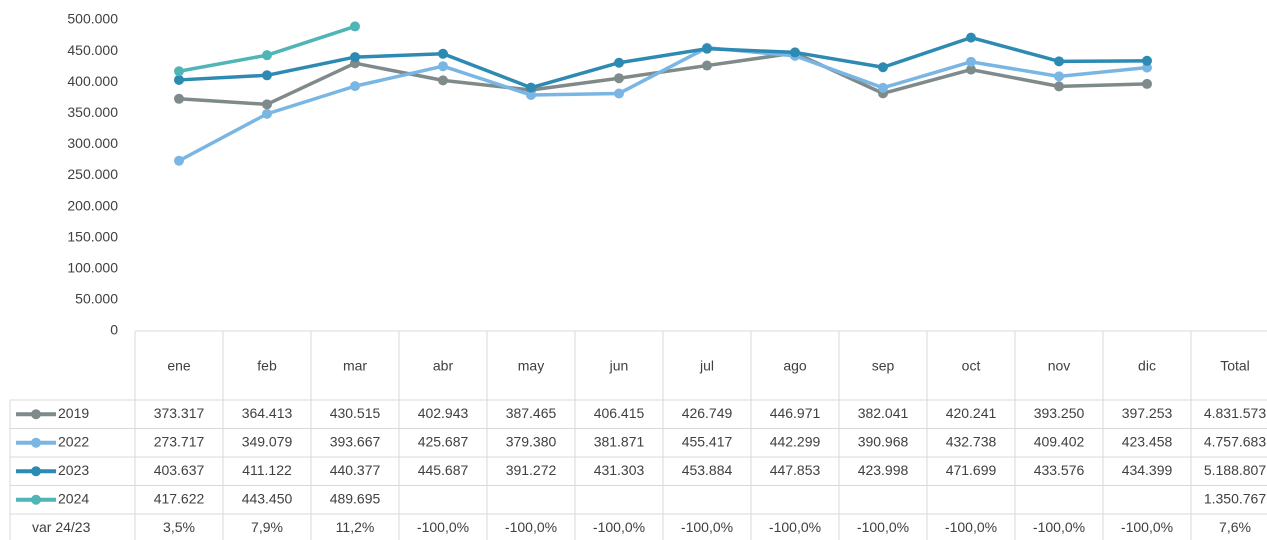 The height and width of the screenshot is (540, 1267). Describe the element at coordinates (663, 62) in the screenshot. I see `series-line` at that location.